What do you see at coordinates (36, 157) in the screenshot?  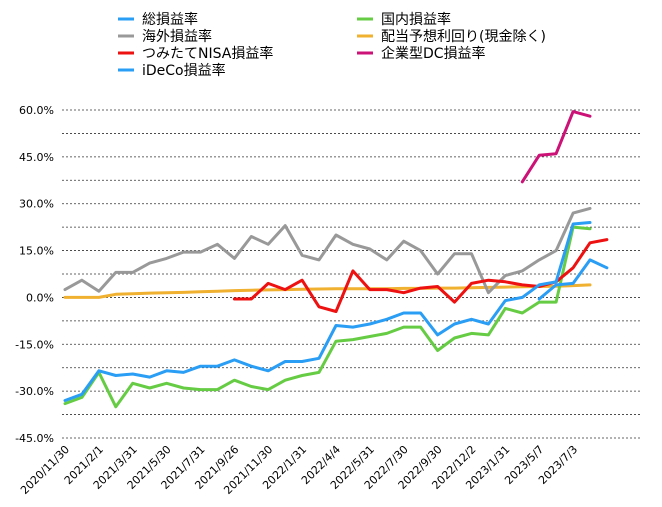 I see `y-tick-label: 45.0%` at bounding box center [36, 157].